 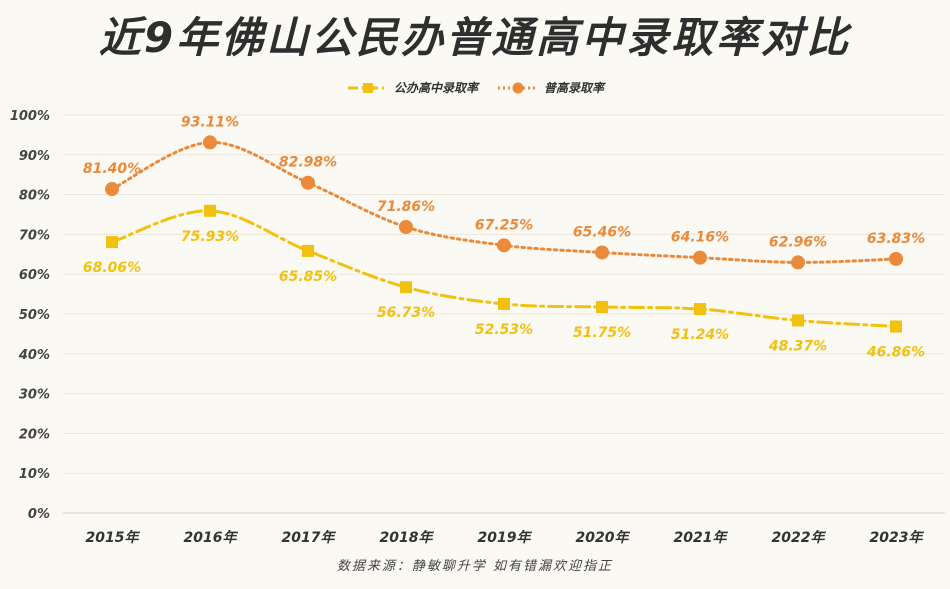 What do you see at coordinates (895, 352) in the screenshot?
I see `data-label-public: 46.86%` at bounding box center [895, 352].